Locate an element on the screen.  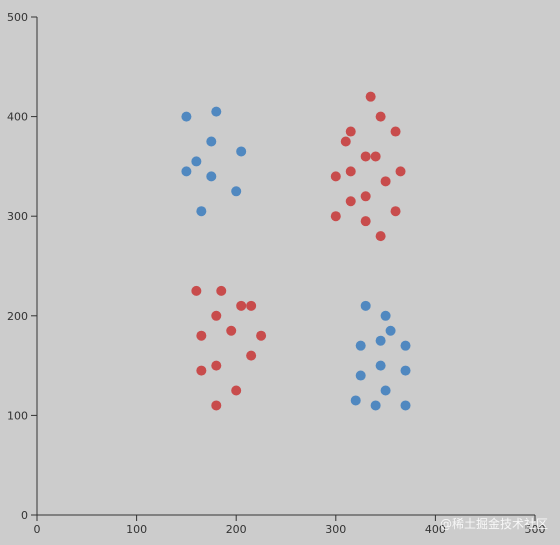
x-tick-label: 200 is located at coordinates (236, 529).